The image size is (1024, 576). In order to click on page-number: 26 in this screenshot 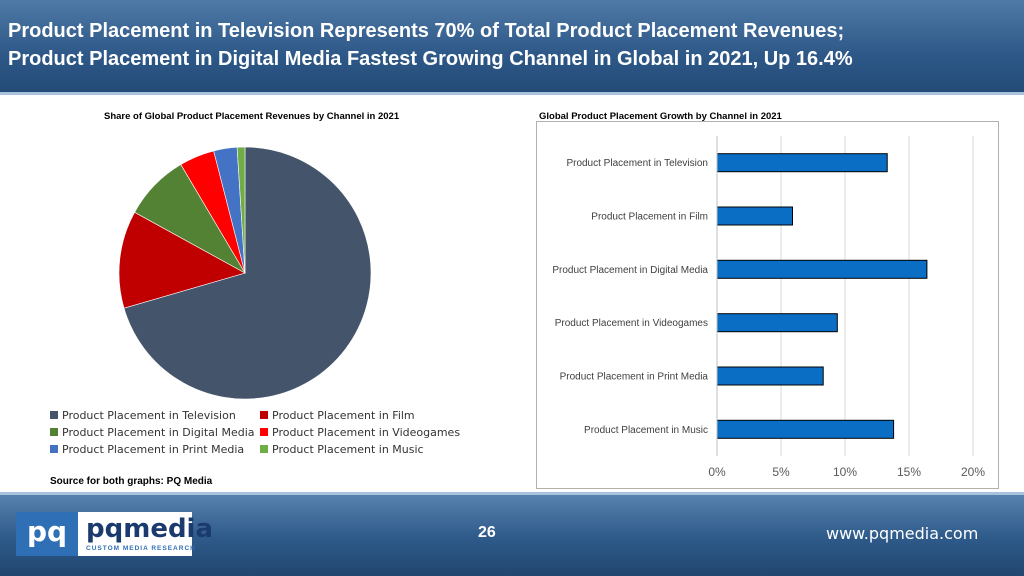, I will do `click(487, 532)`.